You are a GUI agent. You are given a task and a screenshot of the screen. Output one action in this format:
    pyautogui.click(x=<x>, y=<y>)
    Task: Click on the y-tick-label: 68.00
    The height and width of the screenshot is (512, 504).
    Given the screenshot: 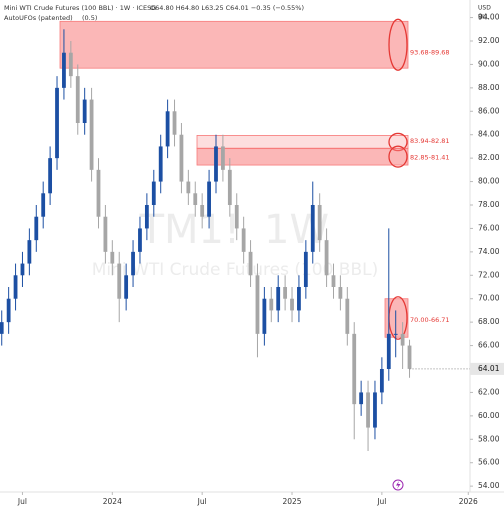 What is the action you would take?
    pyautogui.click(x=489, y=321)
    